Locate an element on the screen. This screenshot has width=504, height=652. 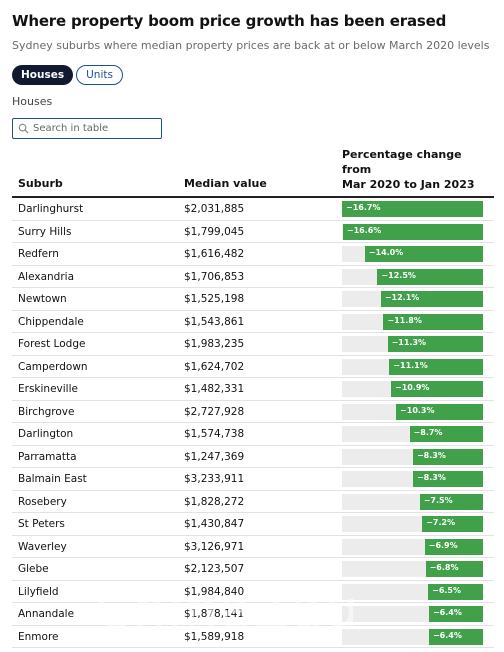
change-bar: −6.8% is located at coordinates (454, 569).